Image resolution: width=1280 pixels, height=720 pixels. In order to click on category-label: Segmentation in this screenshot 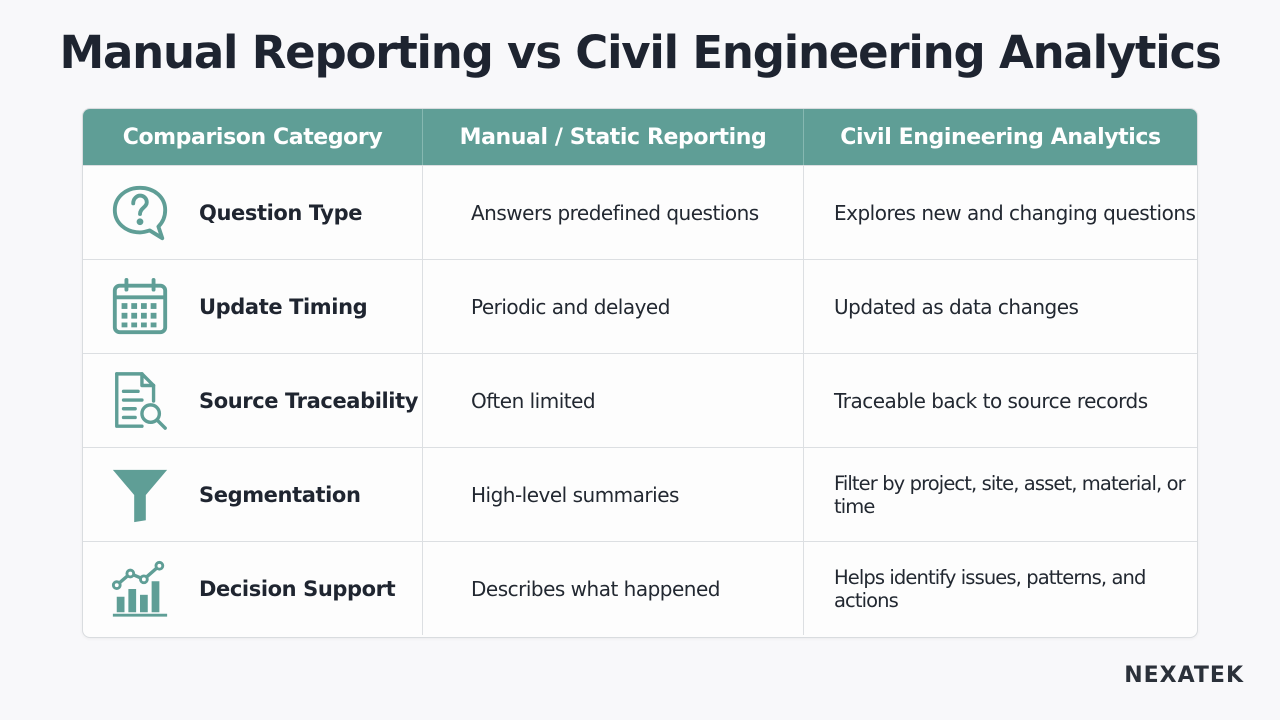, I will do `click(280, 494)`.